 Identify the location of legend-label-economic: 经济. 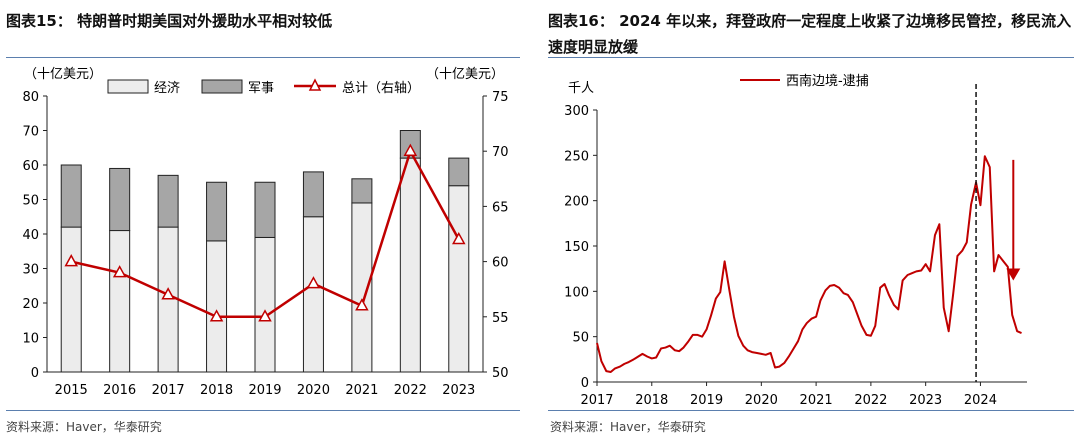
(167, 88).